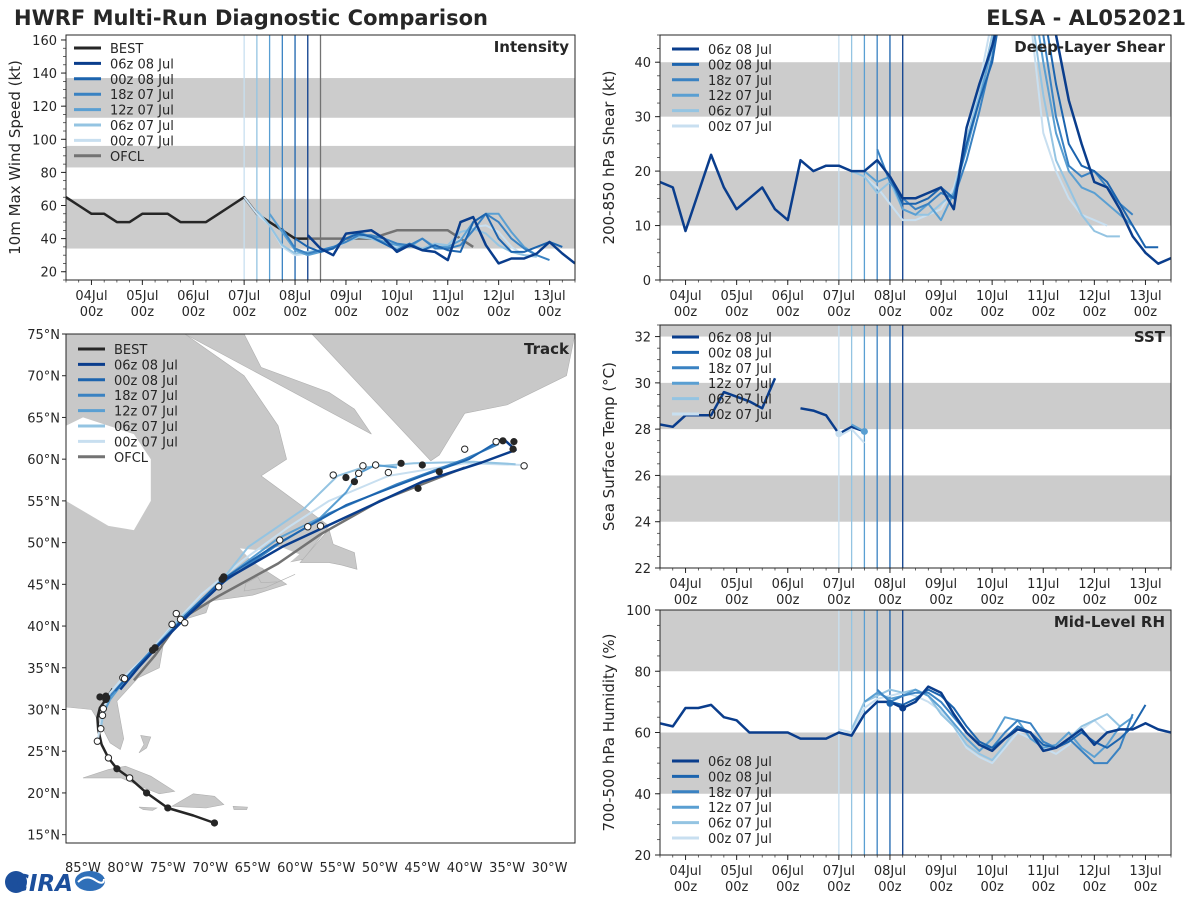 This screenshot has width=1200, height=900. What do you see at coordinates (642, 430) in the screenshot?
I see `sst-ytick-label: 28` at bounding box center [642, 430].